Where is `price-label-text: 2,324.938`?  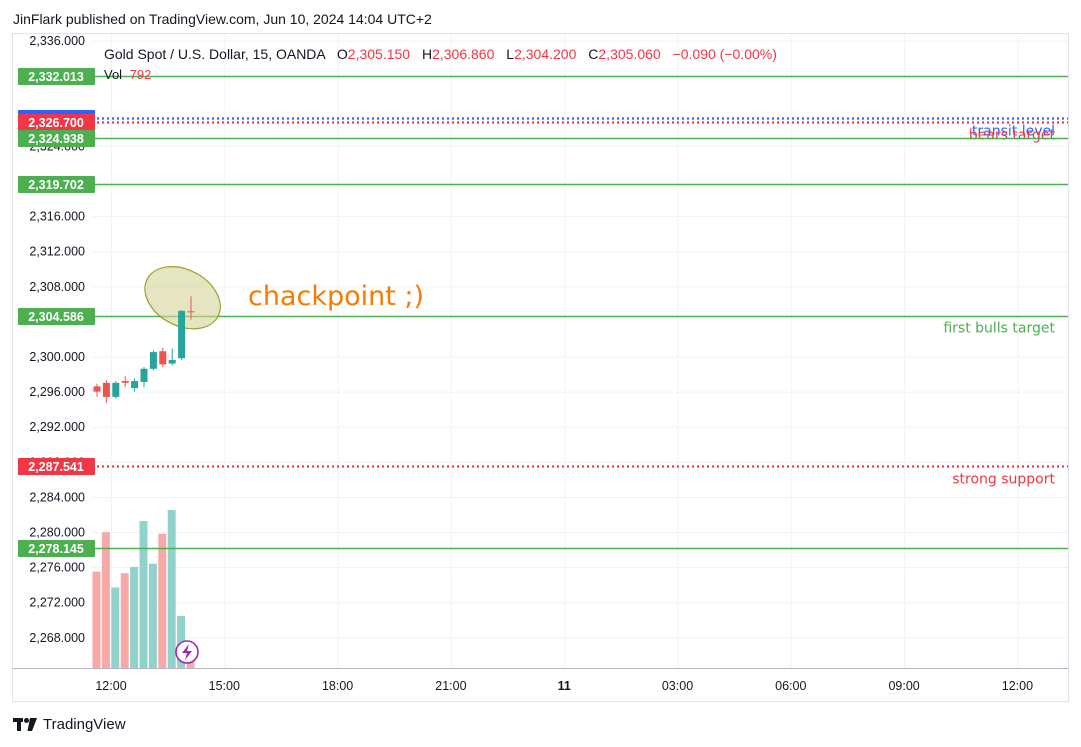 price-label-text: 2,324.938 is located at coordinates (56, 139).